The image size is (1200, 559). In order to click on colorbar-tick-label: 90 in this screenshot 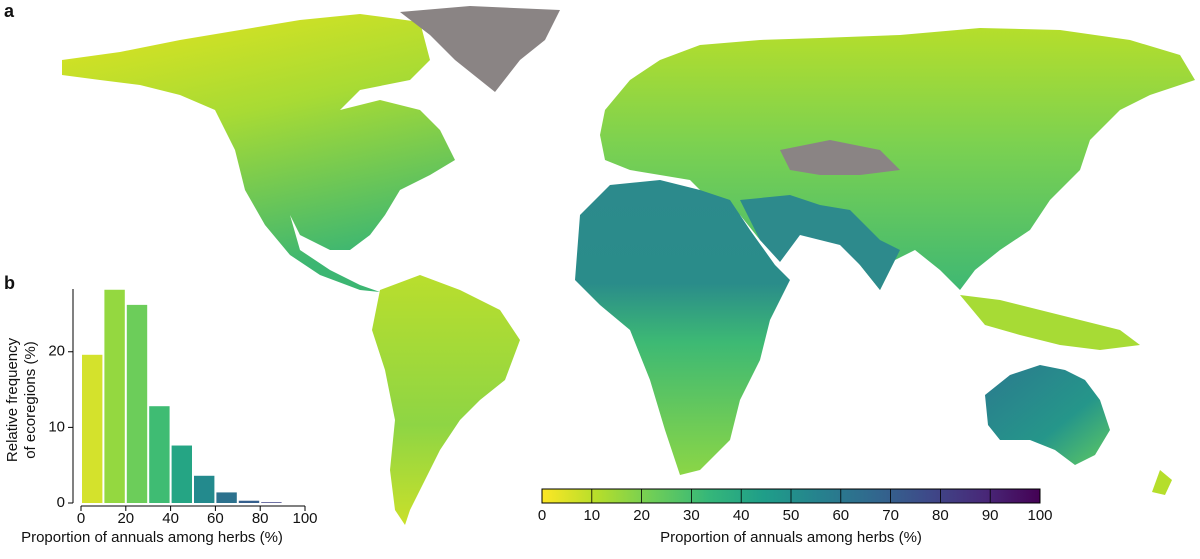, I will do `click(990, 515)`.